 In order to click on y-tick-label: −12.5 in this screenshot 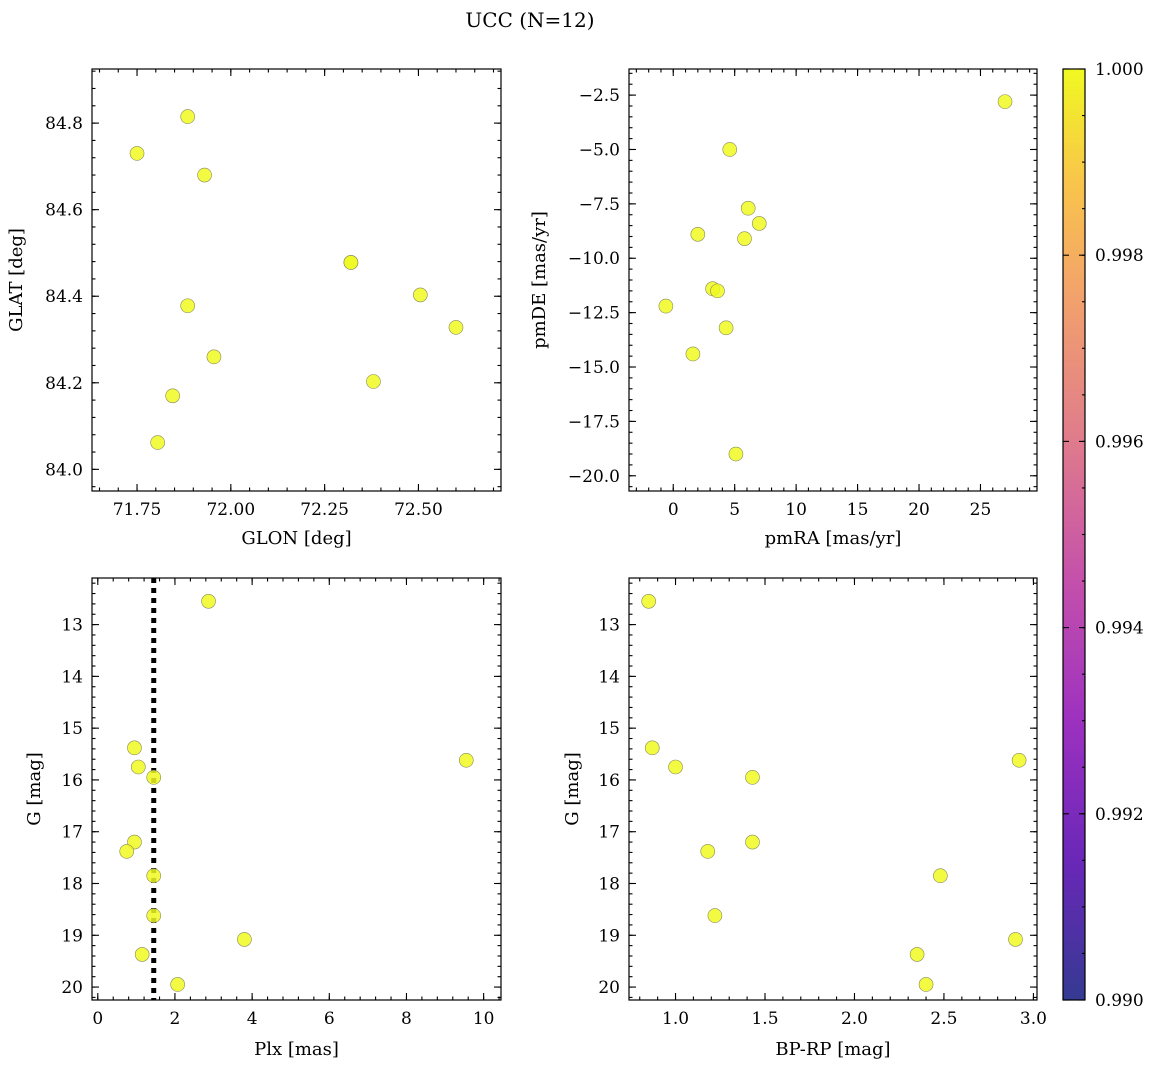, I will do `click(594, 314)`.